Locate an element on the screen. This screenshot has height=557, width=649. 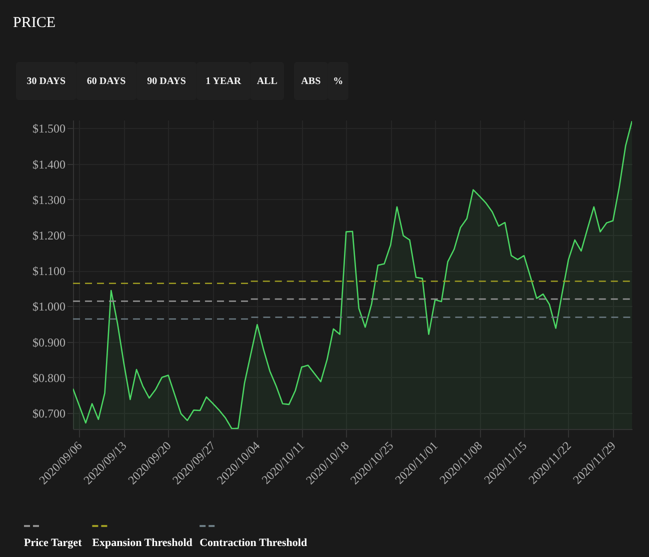
text: ALL is located at coordinates (267, 81).